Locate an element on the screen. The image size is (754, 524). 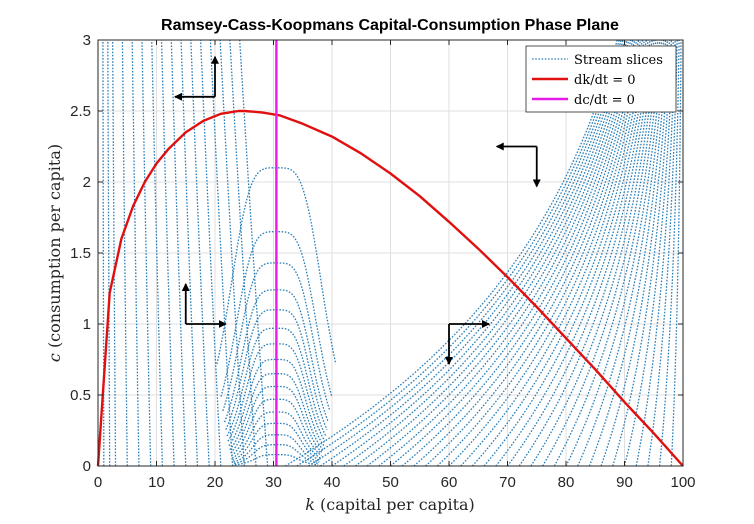
y-axis-label: c (consumption per capita) is located at coordinates (54, 253).